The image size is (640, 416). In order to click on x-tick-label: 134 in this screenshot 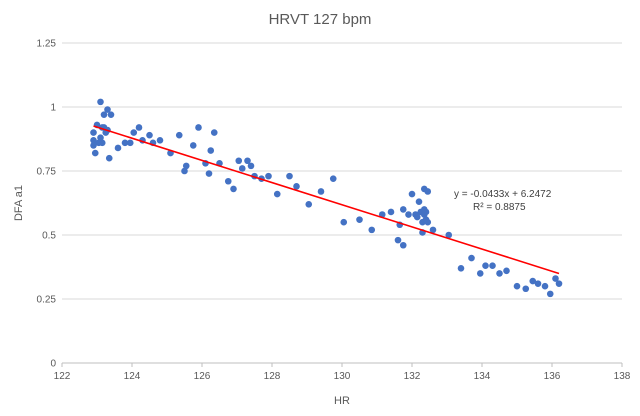, I will do `click(482, 376)`.